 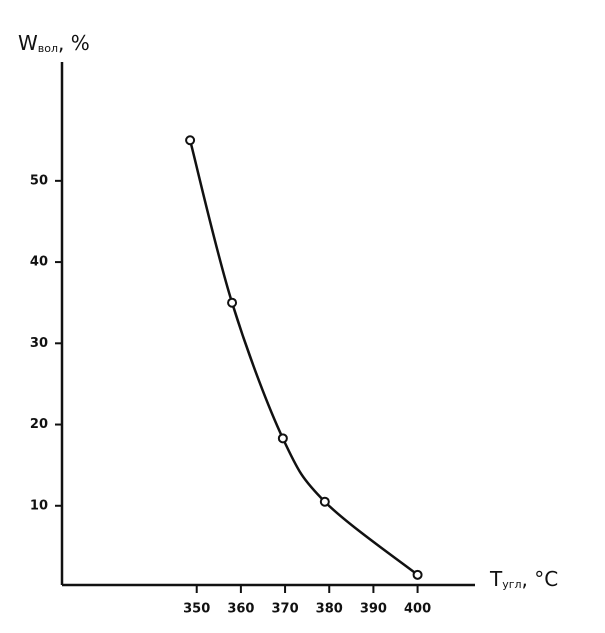 What do you see at coordinates (417, 609) in the screenshot?
I see `x-tick-label: 400` at bounding box center [417, 609].